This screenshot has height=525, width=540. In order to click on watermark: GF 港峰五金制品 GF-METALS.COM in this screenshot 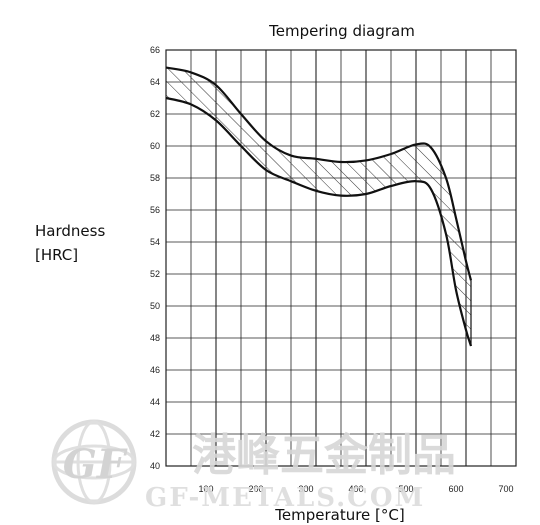, I will do `click(253, 466)`.